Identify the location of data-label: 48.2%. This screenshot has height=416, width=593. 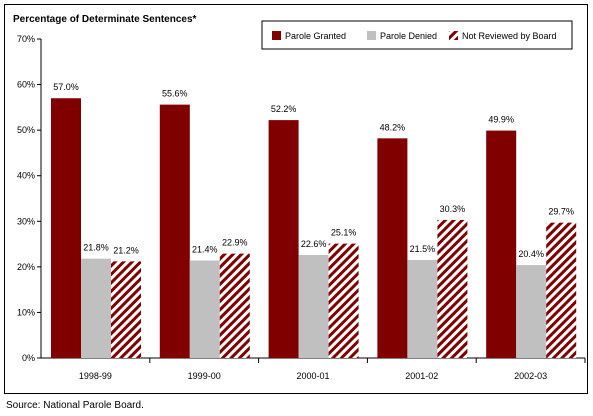
(393, 127).